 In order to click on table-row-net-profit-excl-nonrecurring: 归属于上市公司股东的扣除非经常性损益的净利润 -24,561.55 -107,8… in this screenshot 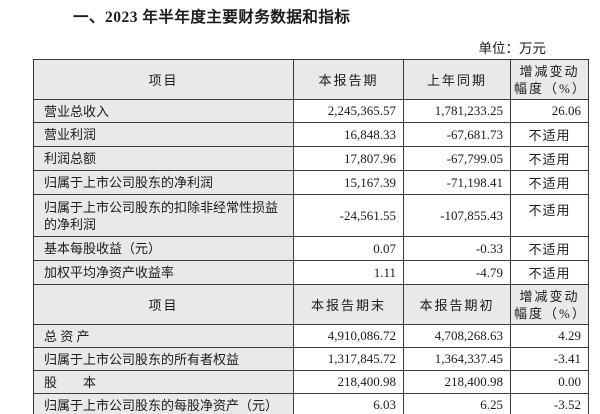, I will do `click(311, 215)`.